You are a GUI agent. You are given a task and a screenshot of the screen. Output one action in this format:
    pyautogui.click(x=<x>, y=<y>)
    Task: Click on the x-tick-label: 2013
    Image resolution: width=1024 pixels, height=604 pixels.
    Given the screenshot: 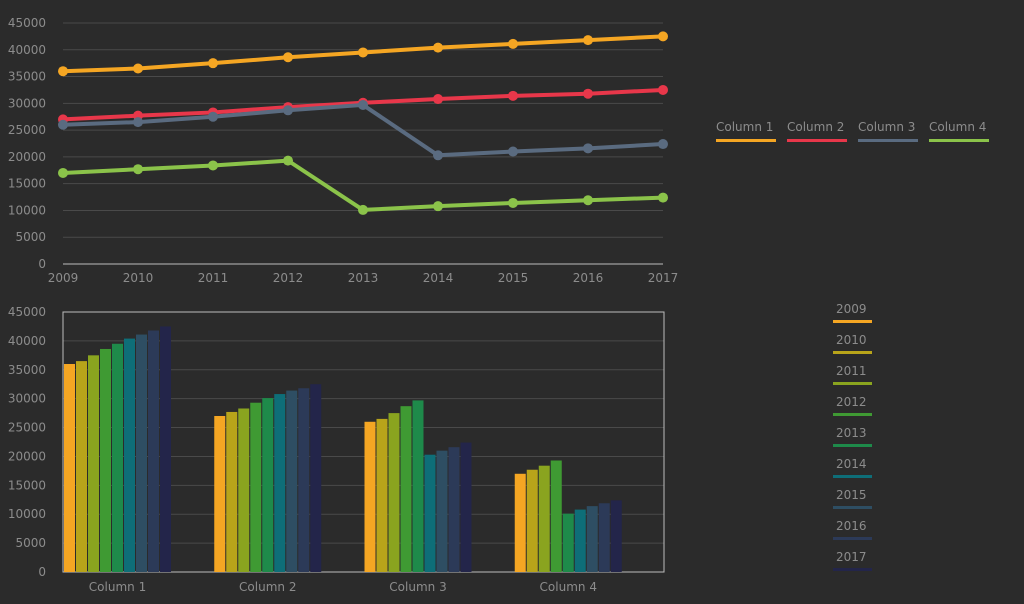 What is the action you would take?
    pyautogui.click(x=363, y=278)
    